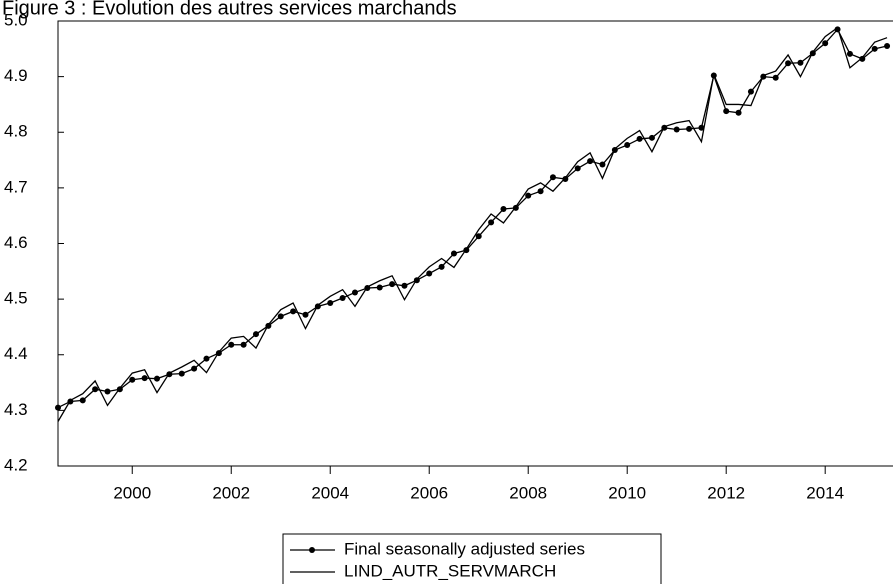 This screenshot has width=893, height=584. Describe the element at coordinates (132, 492) in the screenshot. I see `x-tick-label: 2000` at that location.